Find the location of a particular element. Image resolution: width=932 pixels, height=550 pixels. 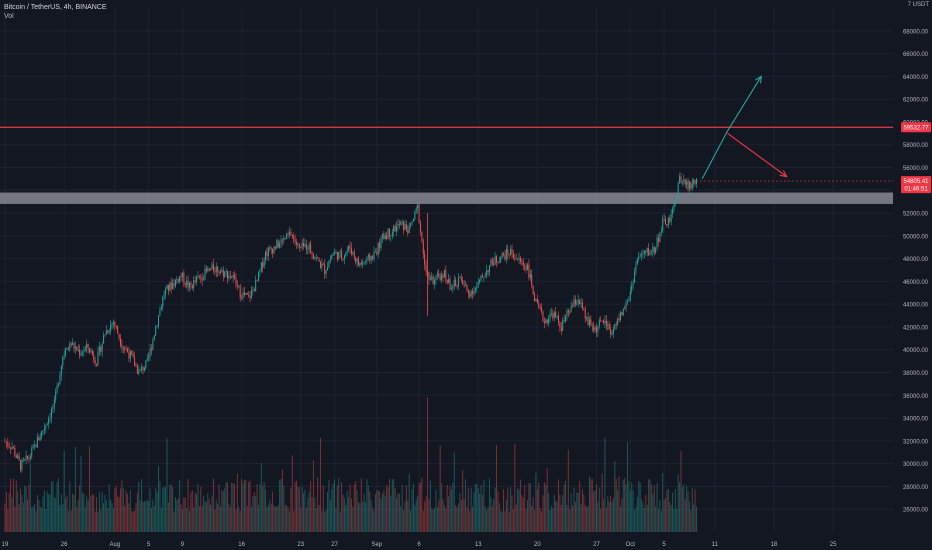

projection-arrows is located at coordinates (744, 127).